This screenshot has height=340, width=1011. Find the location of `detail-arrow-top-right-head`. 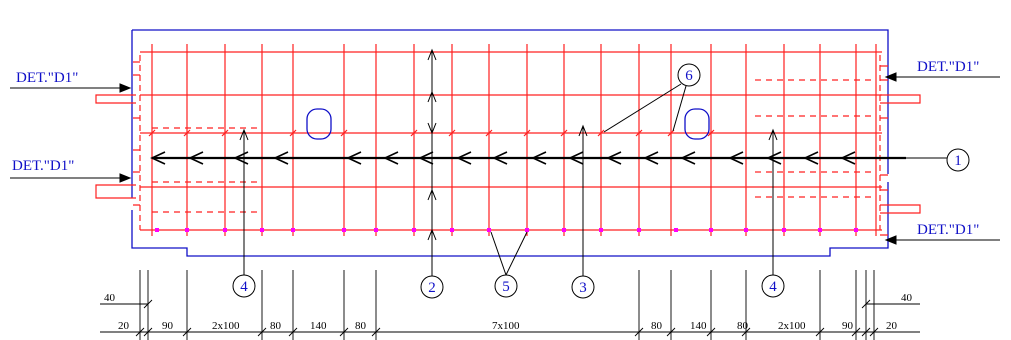

detail-arrow-top-right-head is located at coordinates (890, 77).